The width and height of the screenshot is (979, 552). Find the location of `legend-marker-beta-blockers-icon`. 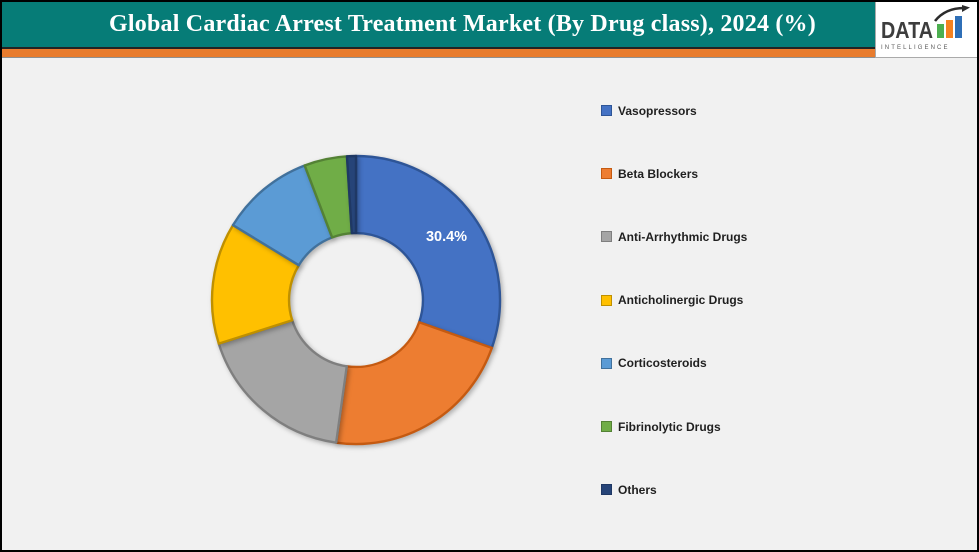

legend-marker-beta-blockers-icon is located at coordinates (606, 174).